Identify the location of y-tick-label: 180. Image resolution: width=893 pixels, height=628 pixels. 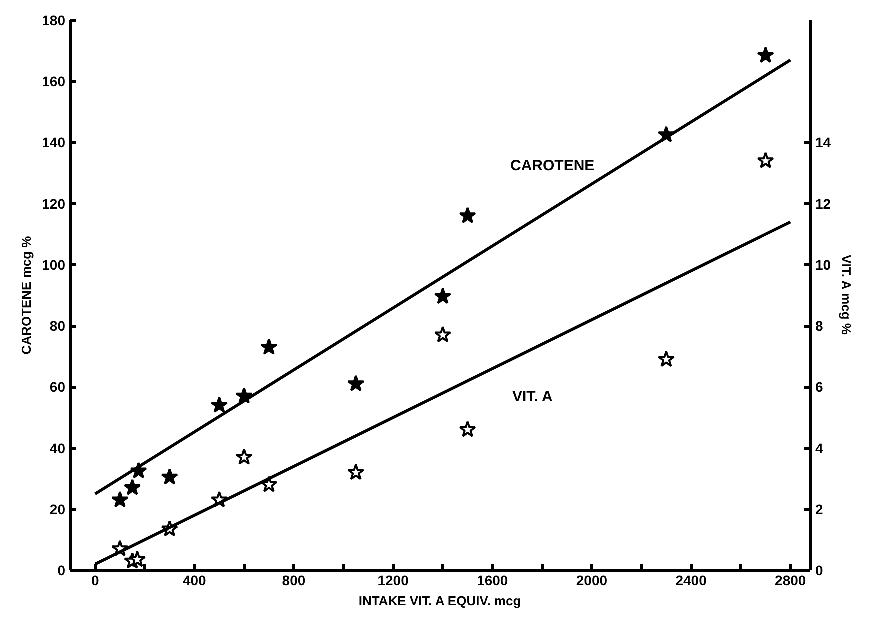
(54, 20).